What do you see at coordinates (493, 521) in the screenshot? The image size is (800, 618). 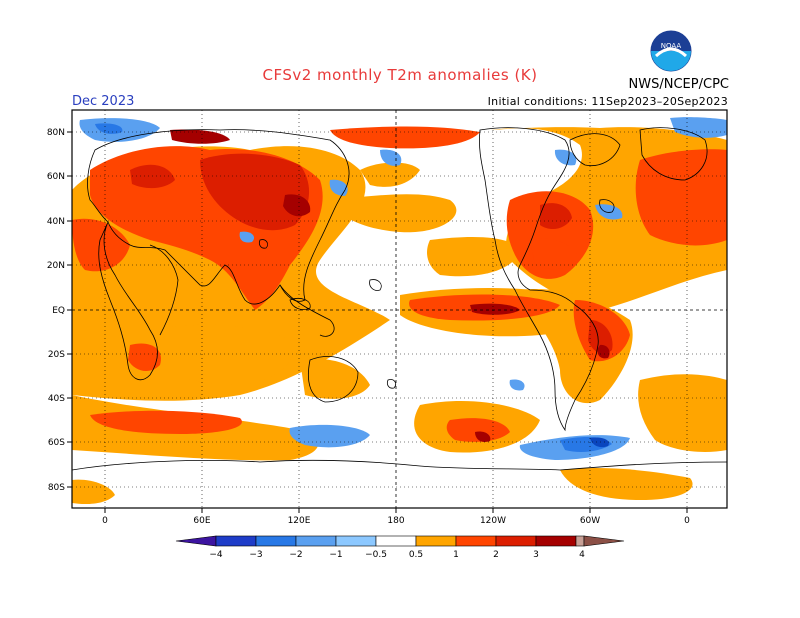 I see `lon-label: 120W` at bounding box center [493, 521].